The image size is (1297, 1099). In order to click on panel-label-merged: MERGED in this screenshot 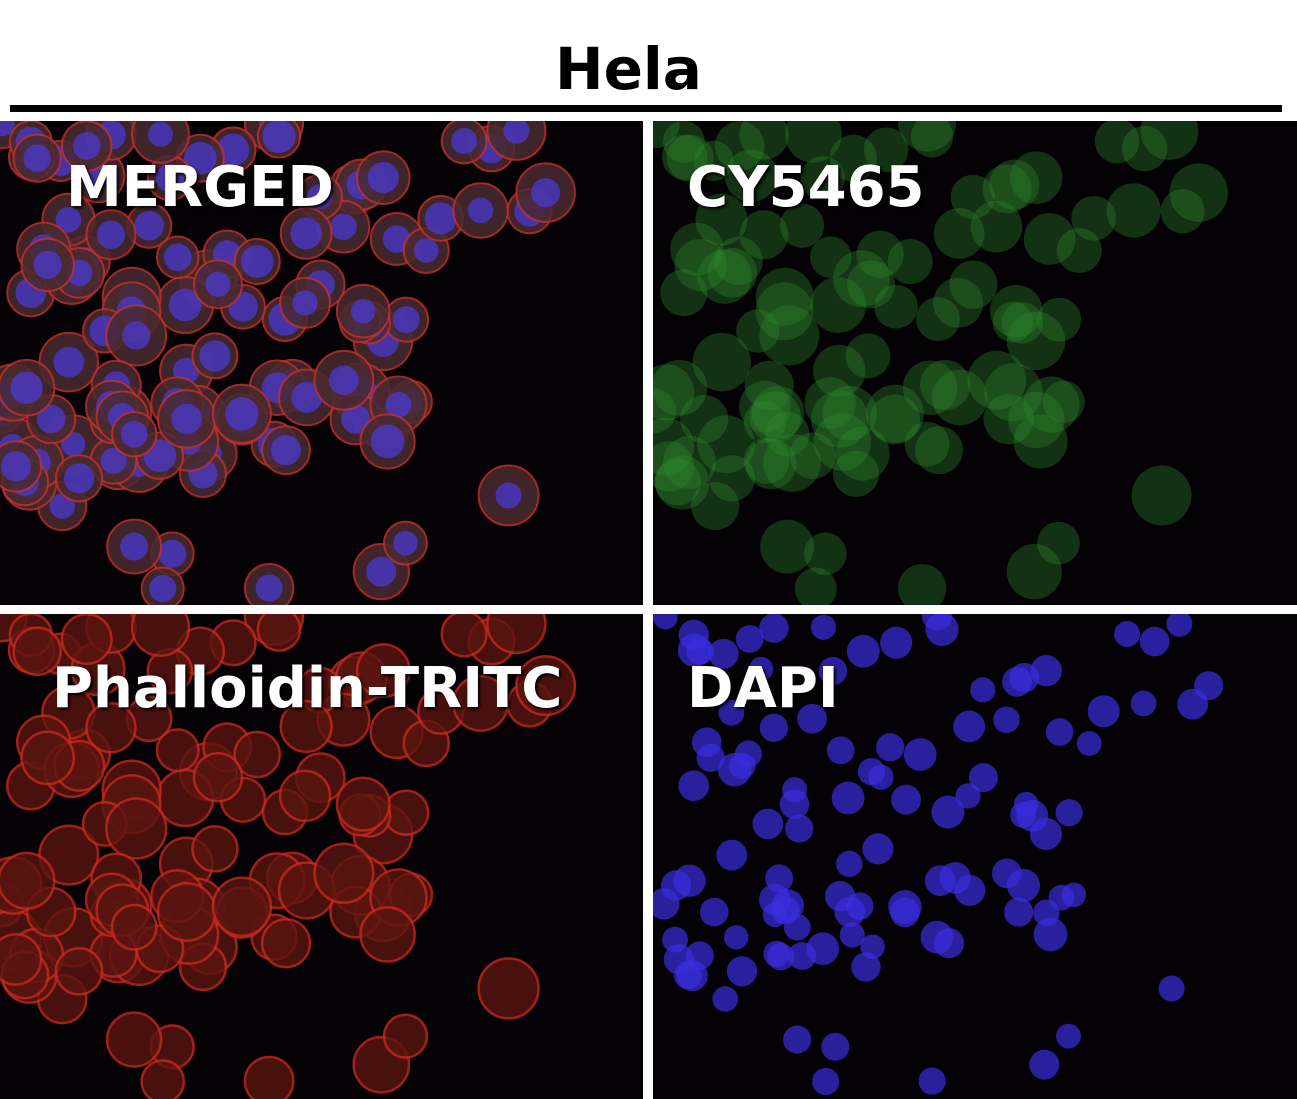, I will do `click(200, 187)`.